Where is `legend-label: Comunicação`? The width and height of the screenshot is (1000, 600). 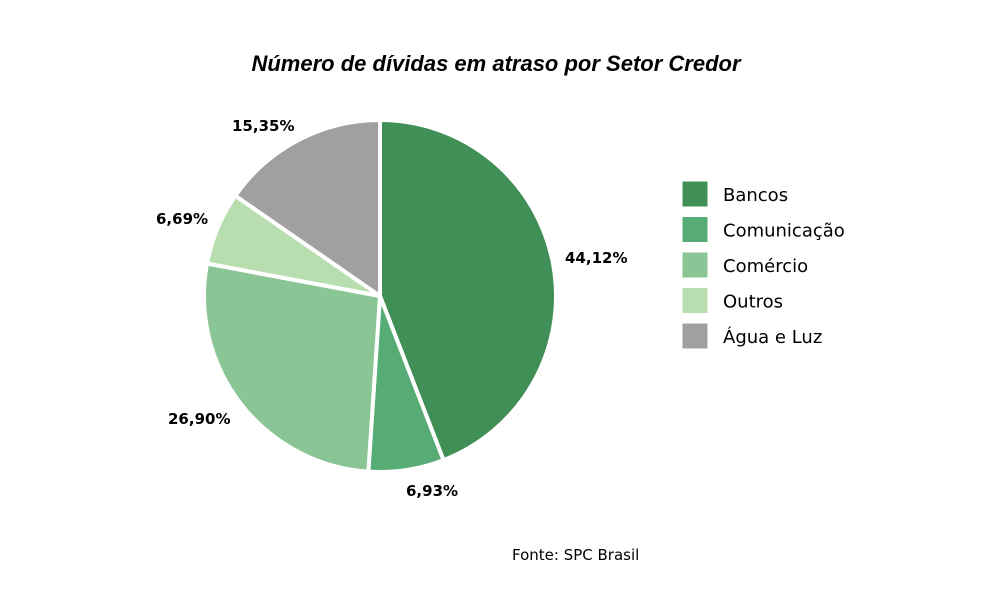
legend-label: Comunicação is located at coordinates (784, 231).